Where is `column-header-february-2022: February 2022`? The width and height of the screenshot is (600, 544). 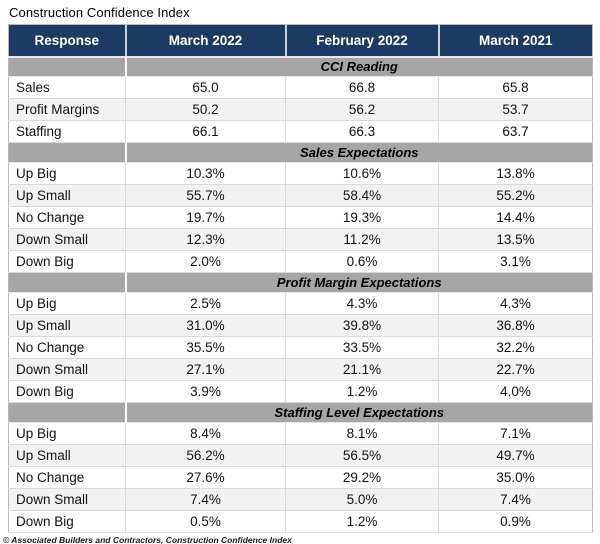 column-header-february-2022: February 2022 is located at coordinates (362, 41).